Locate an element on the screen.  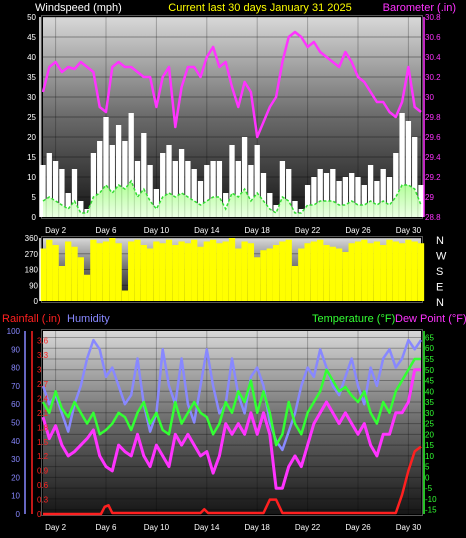
wind-tick-label: 25 is located at coordinates (31, 117).